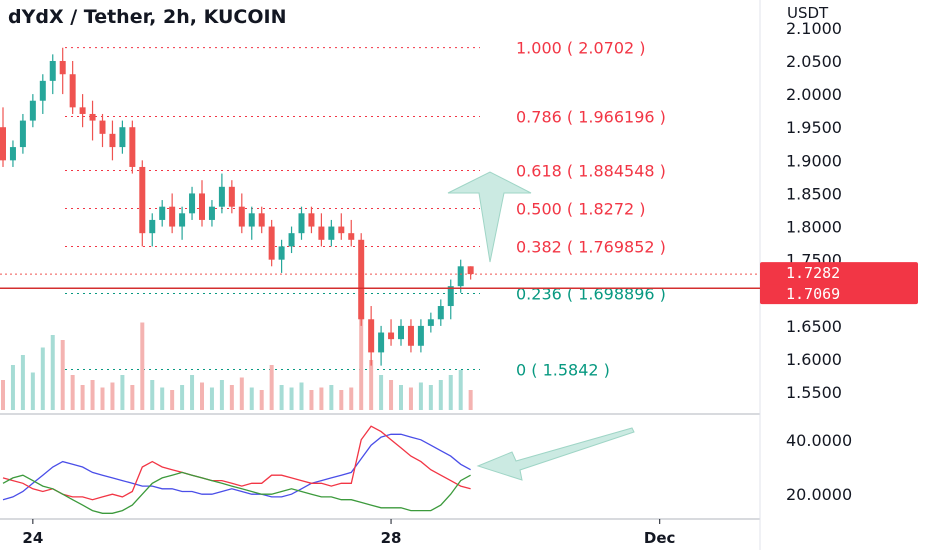  Describe the element at coordinates (236, 492) in the screenshot. I see `adx-line` at that location.